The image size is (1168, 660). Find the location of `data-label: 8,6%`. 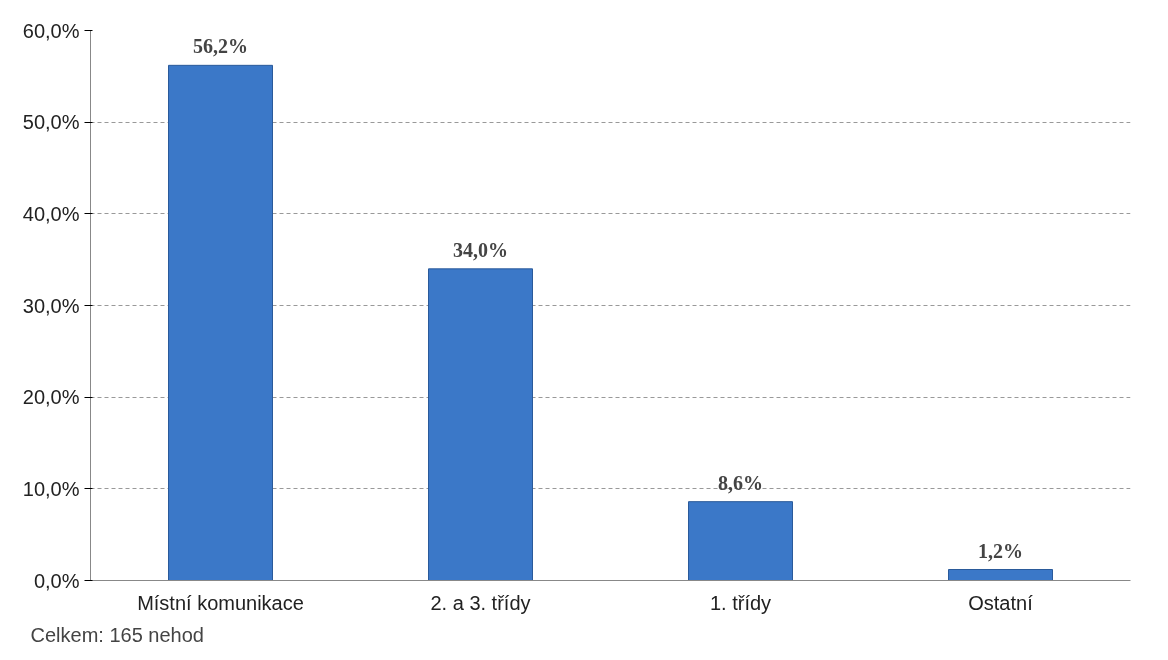

data-label: 8,6% is located at coordinates (740, 482).